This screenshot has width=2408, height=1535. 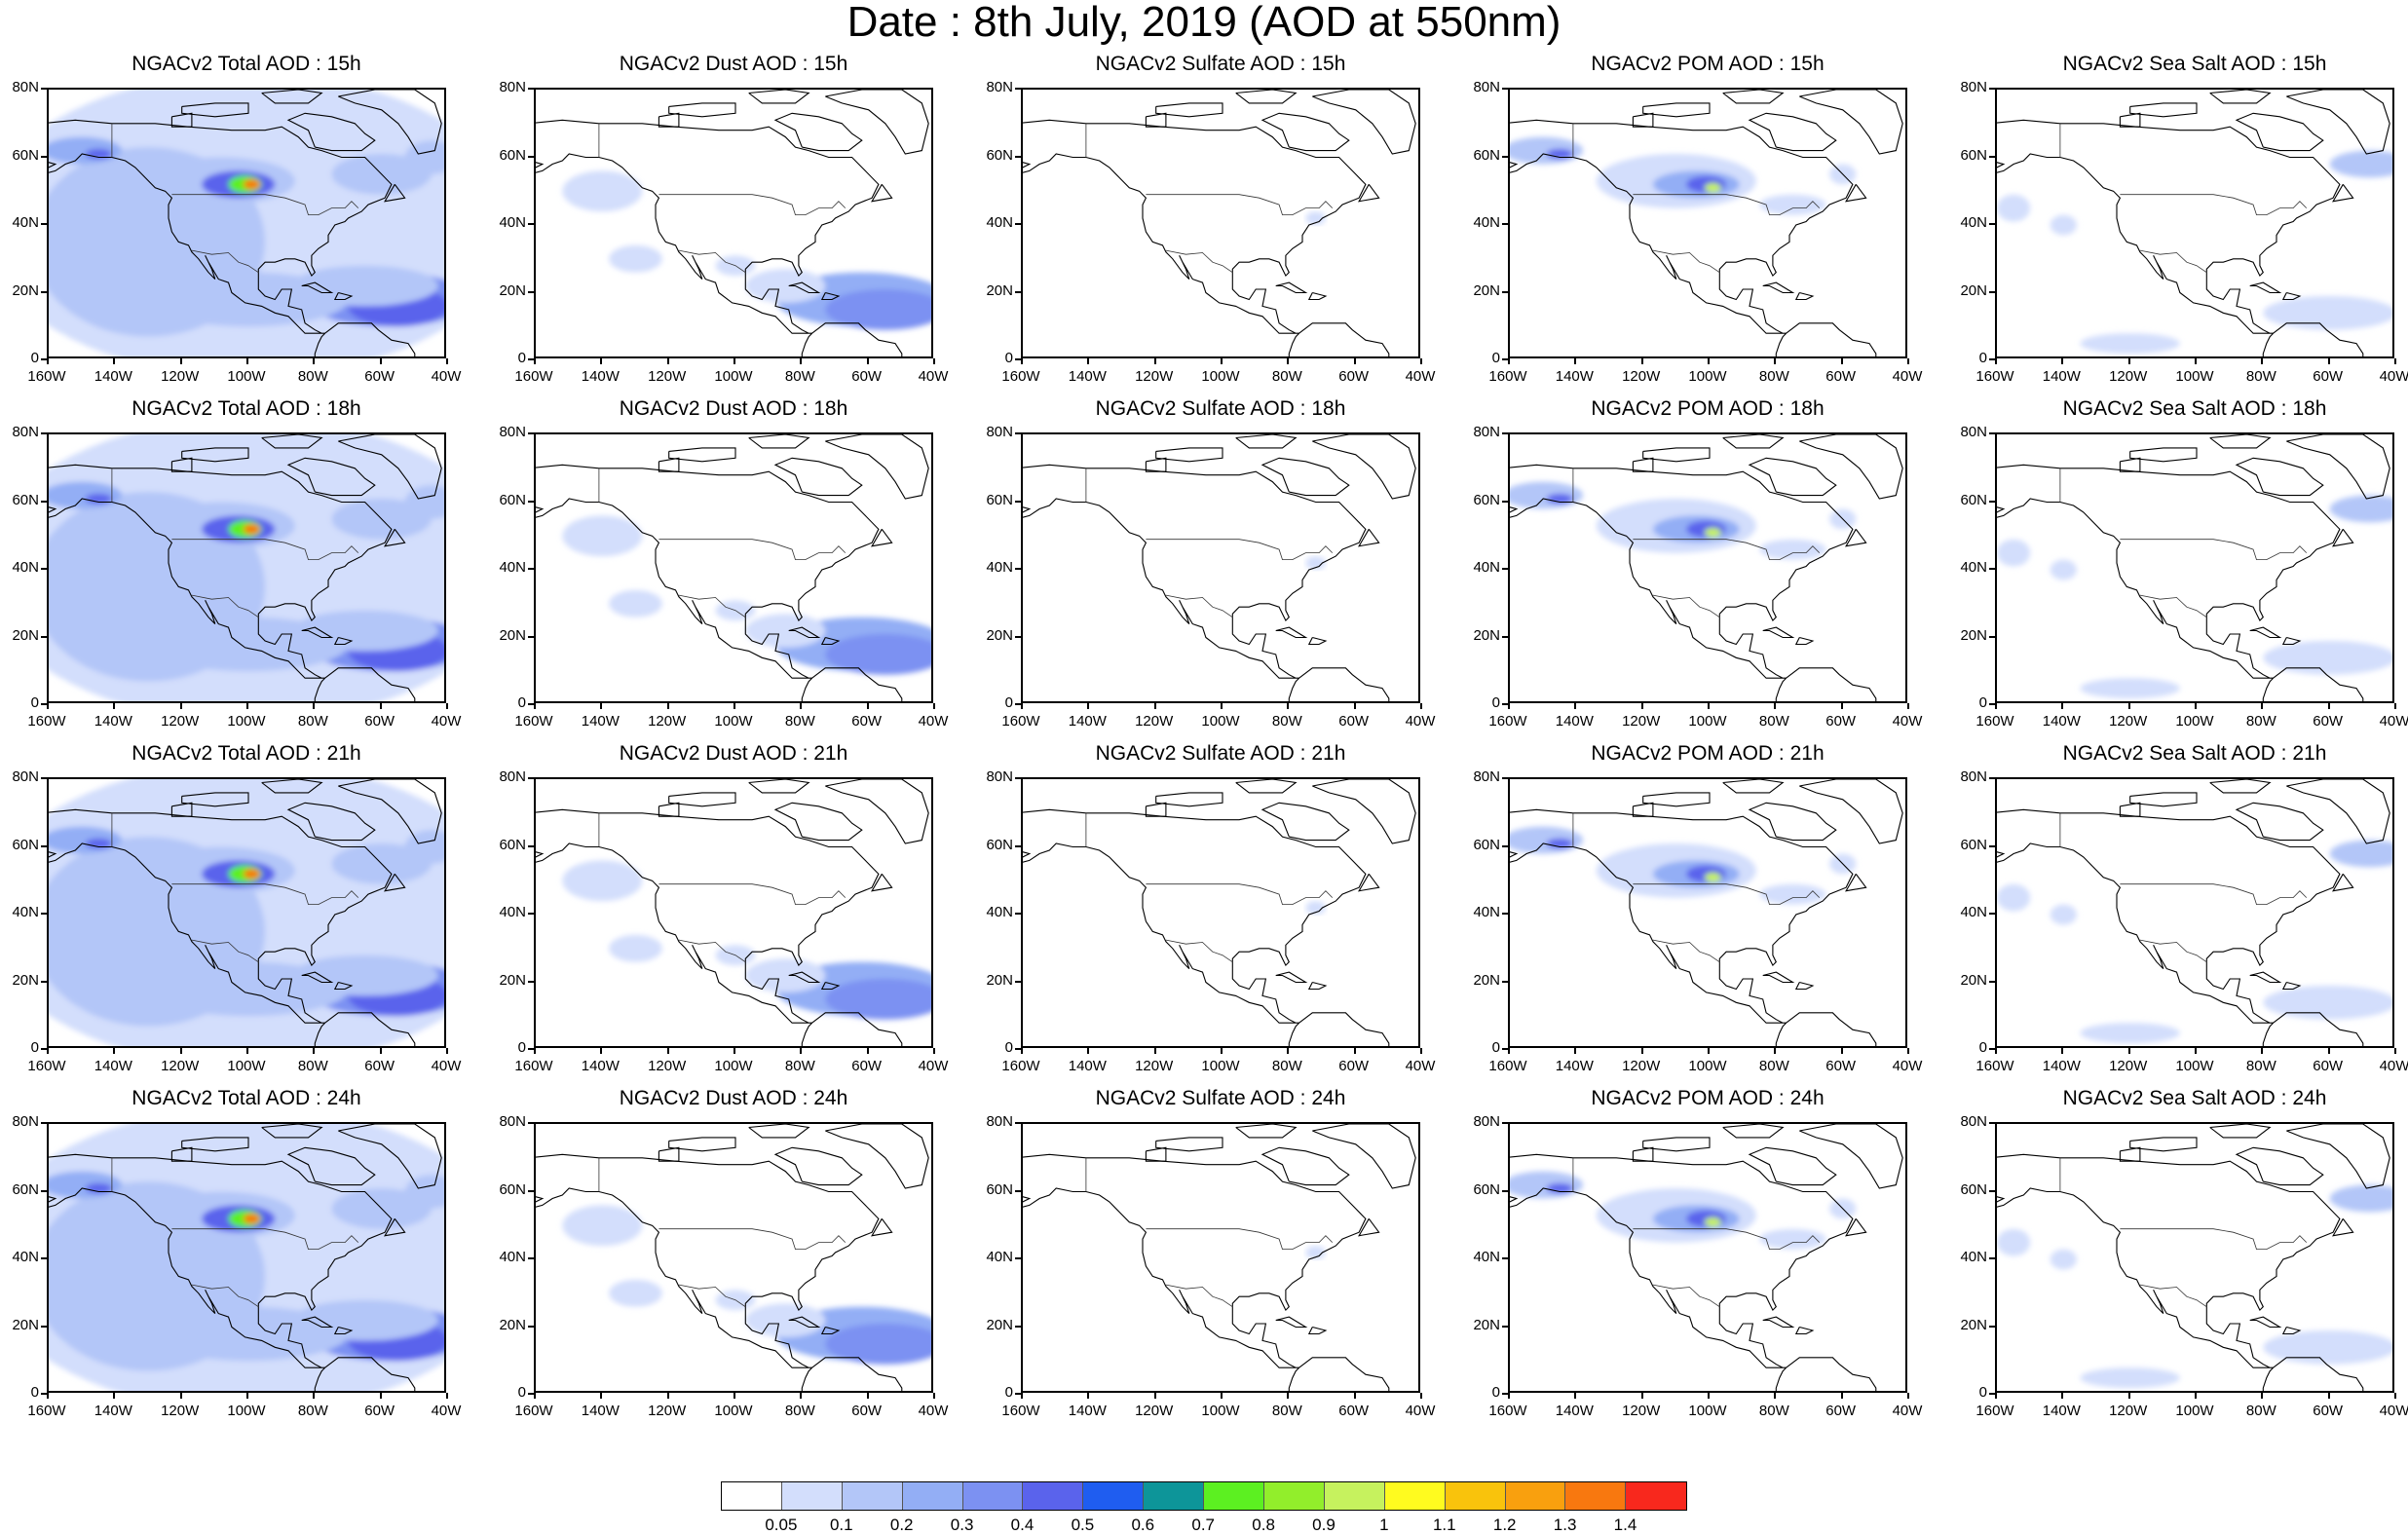 What do you see at coordinates (1444, 1525) in the screenshot?
I see `colorbar-label: 1.1` at bounding box center [1444, 1525].